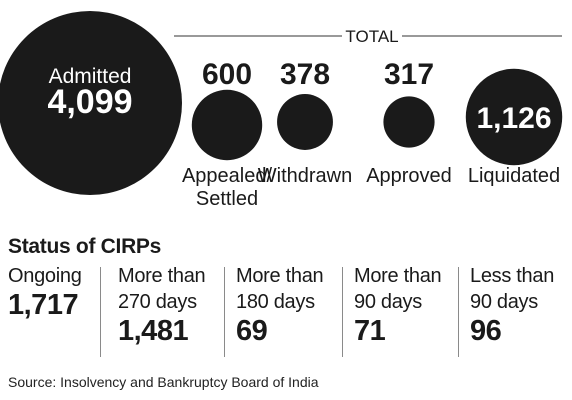 The width and height of the screenshot is (572, 400). I want to click on status-label: More than 90 days, so click(398, 289).